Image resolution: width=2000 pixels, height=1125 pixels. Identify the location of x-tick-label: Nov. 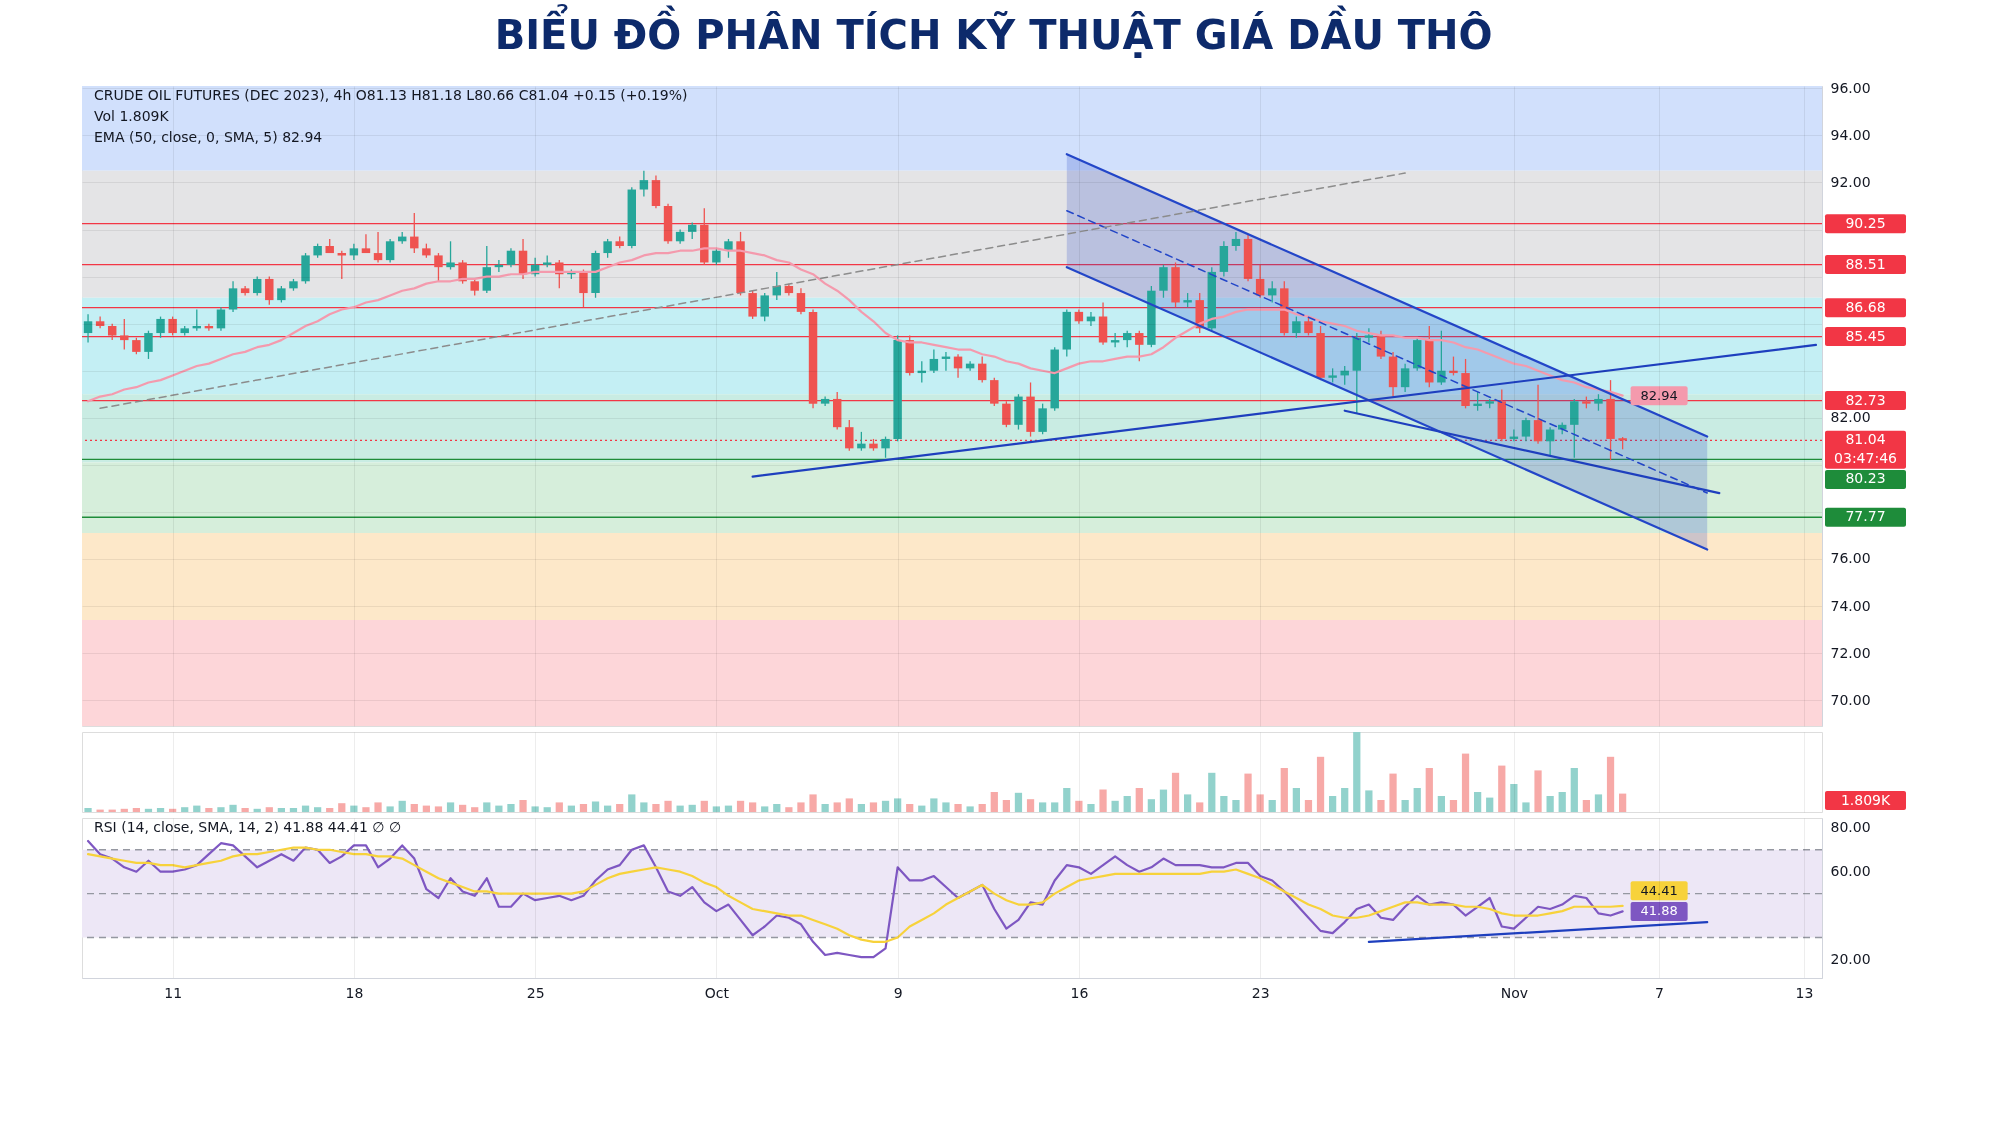
(1514, 992).